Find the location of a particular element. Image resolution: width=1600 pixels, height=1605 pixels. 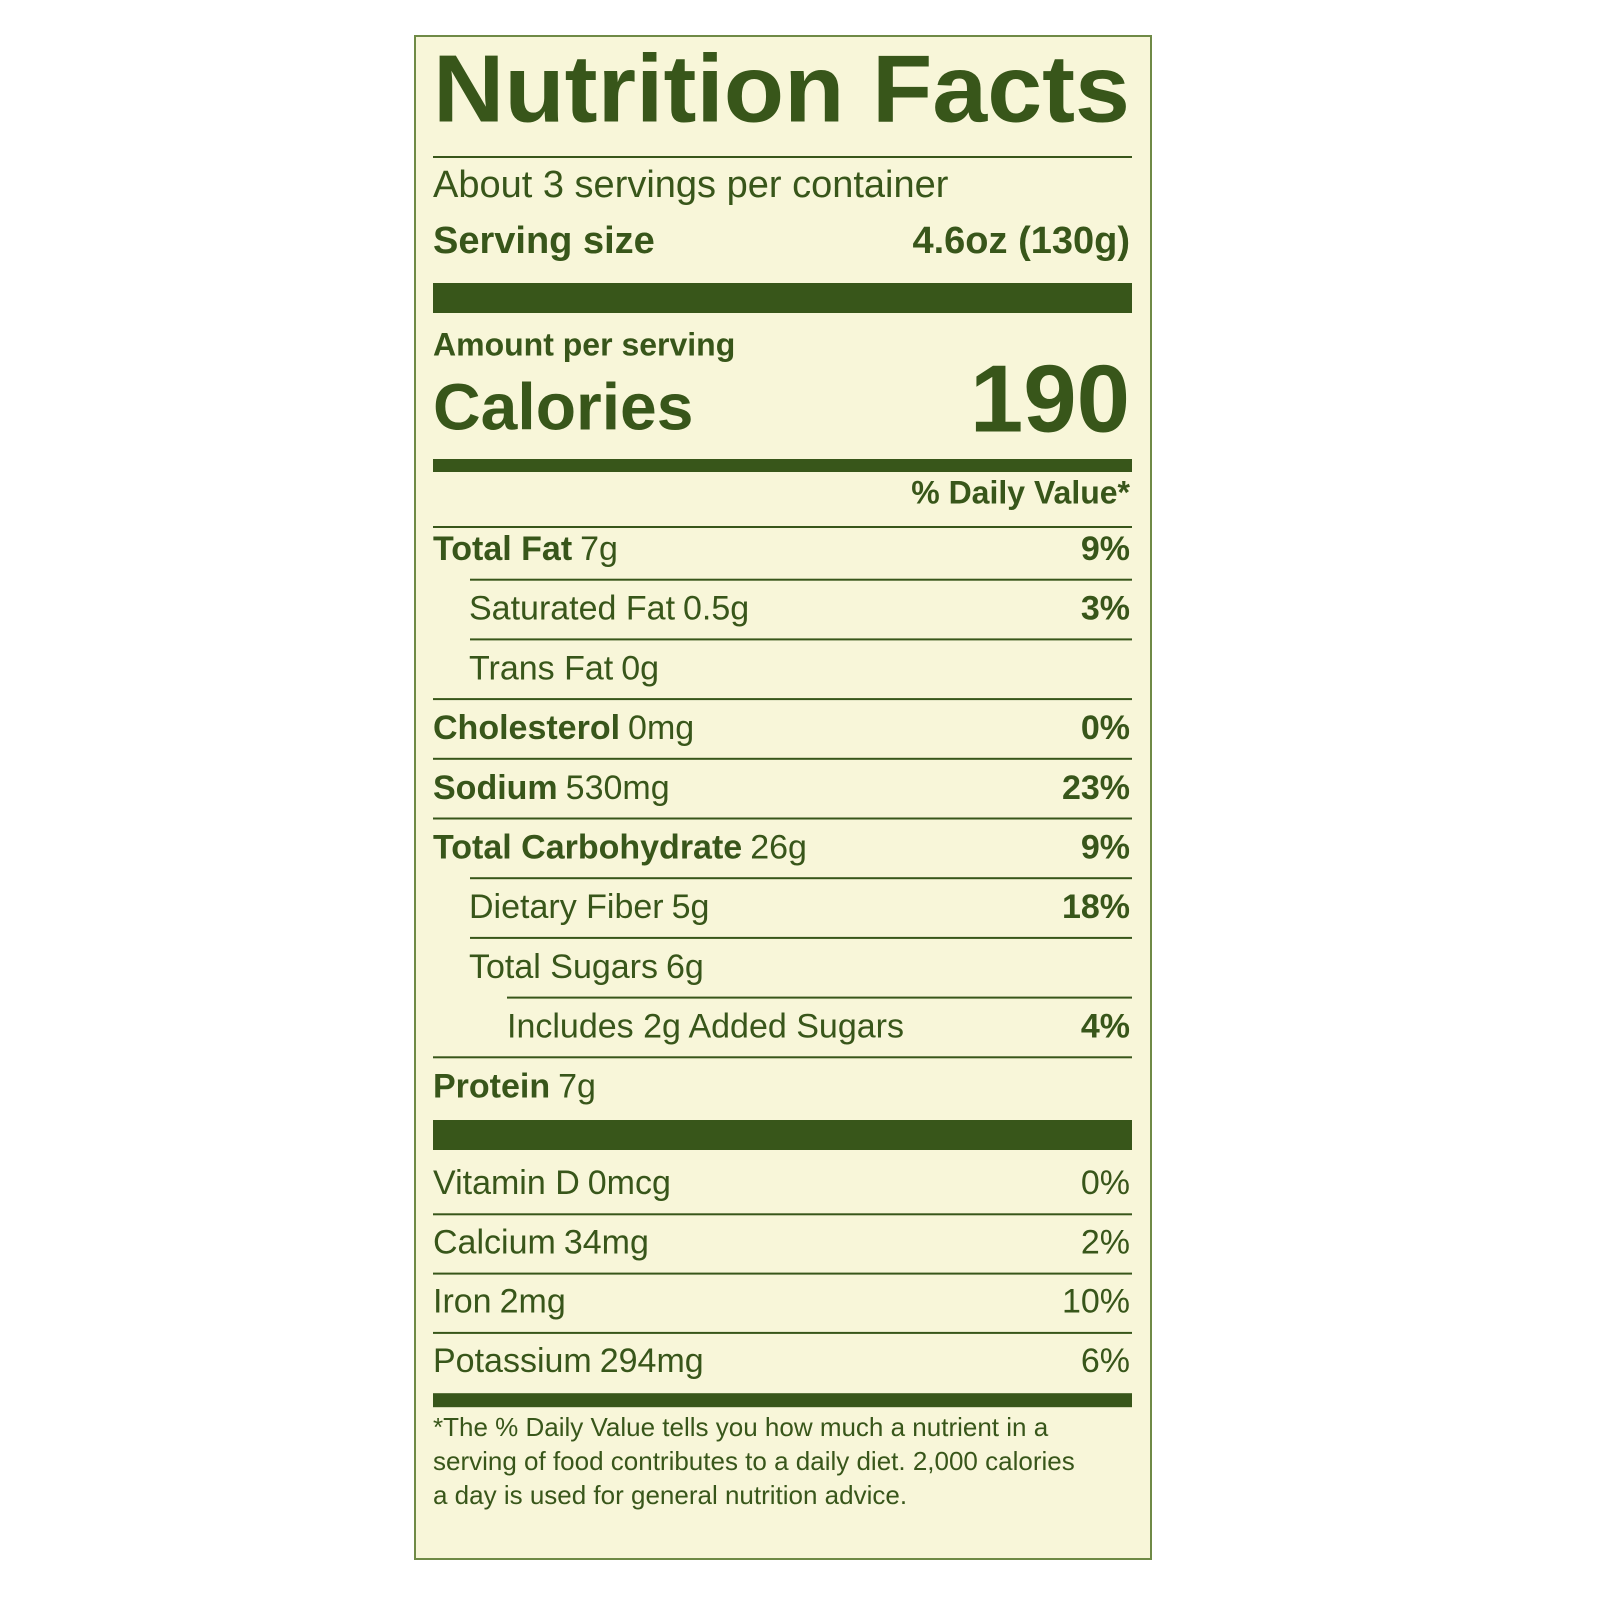

nutrient-name: Saturated Fat is located at coordinates (572, 609).